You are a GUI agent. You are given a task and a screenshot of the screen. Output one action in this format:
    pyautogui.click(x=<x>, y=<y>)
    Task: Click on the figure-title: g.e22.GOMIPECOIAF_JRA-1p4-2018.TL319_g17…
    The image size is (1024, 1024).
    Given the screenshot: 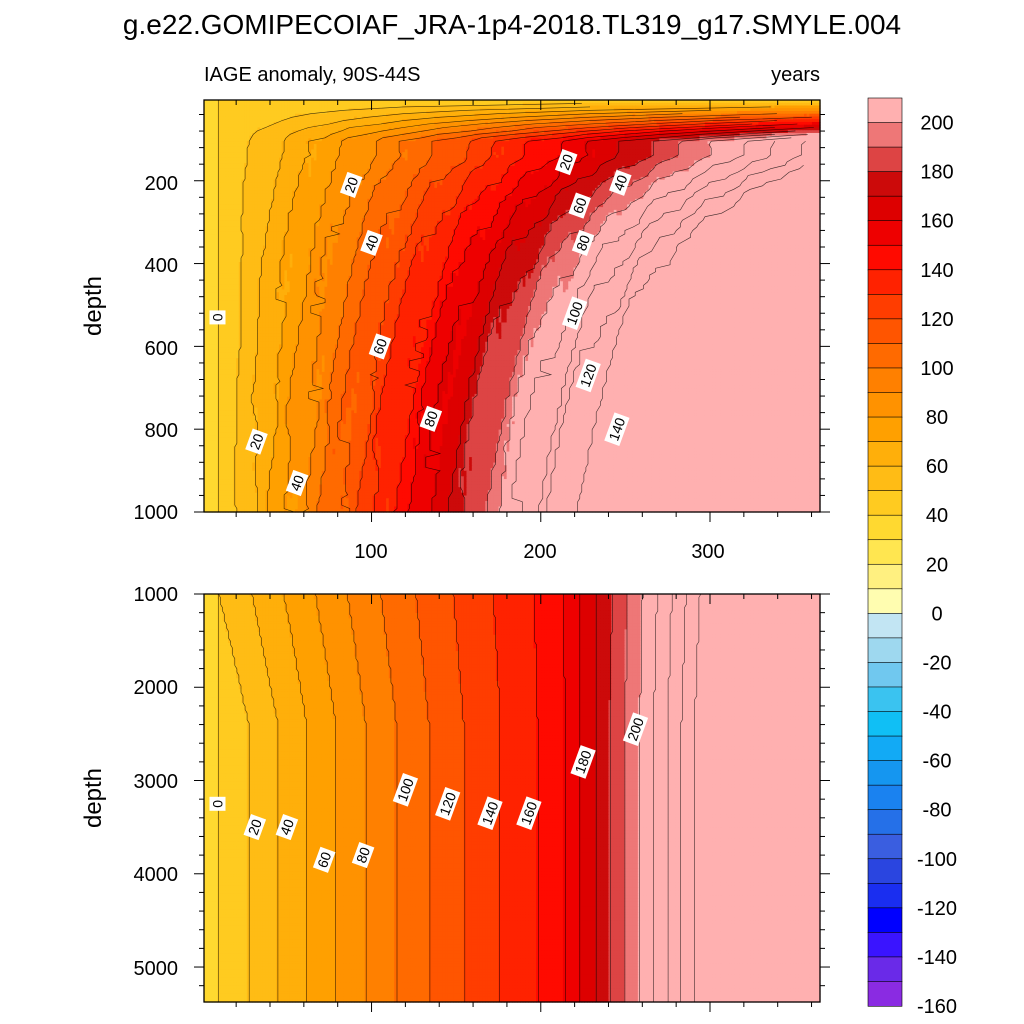 What is the action you would take?
    pyautogui.click(x=512, y=24)
    